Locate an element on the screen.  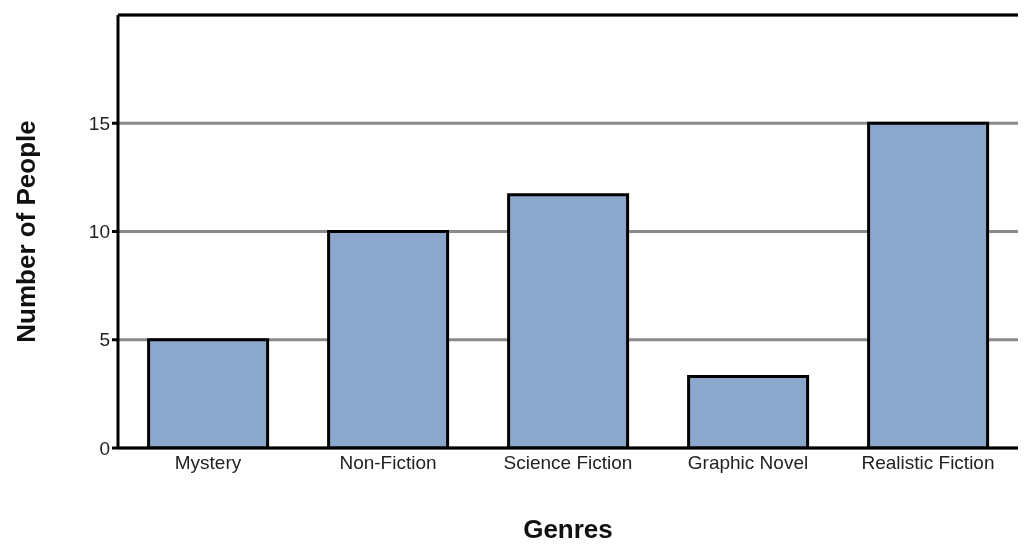
x-tick-label: Realistic Fiction is located at coordinates (928, 463).